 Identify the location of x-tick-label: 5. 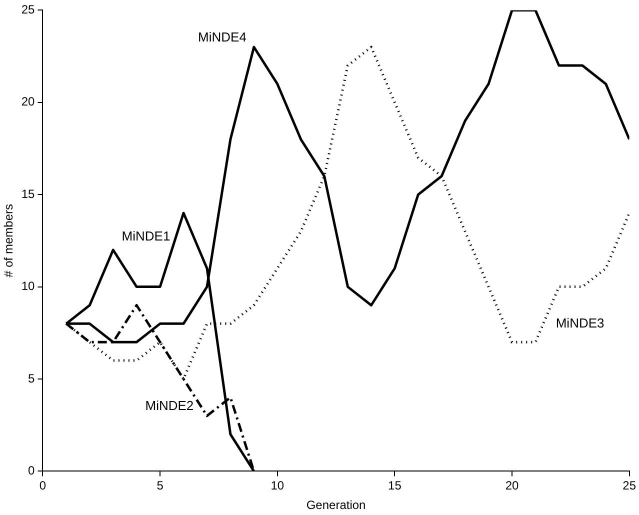
(160, 485).